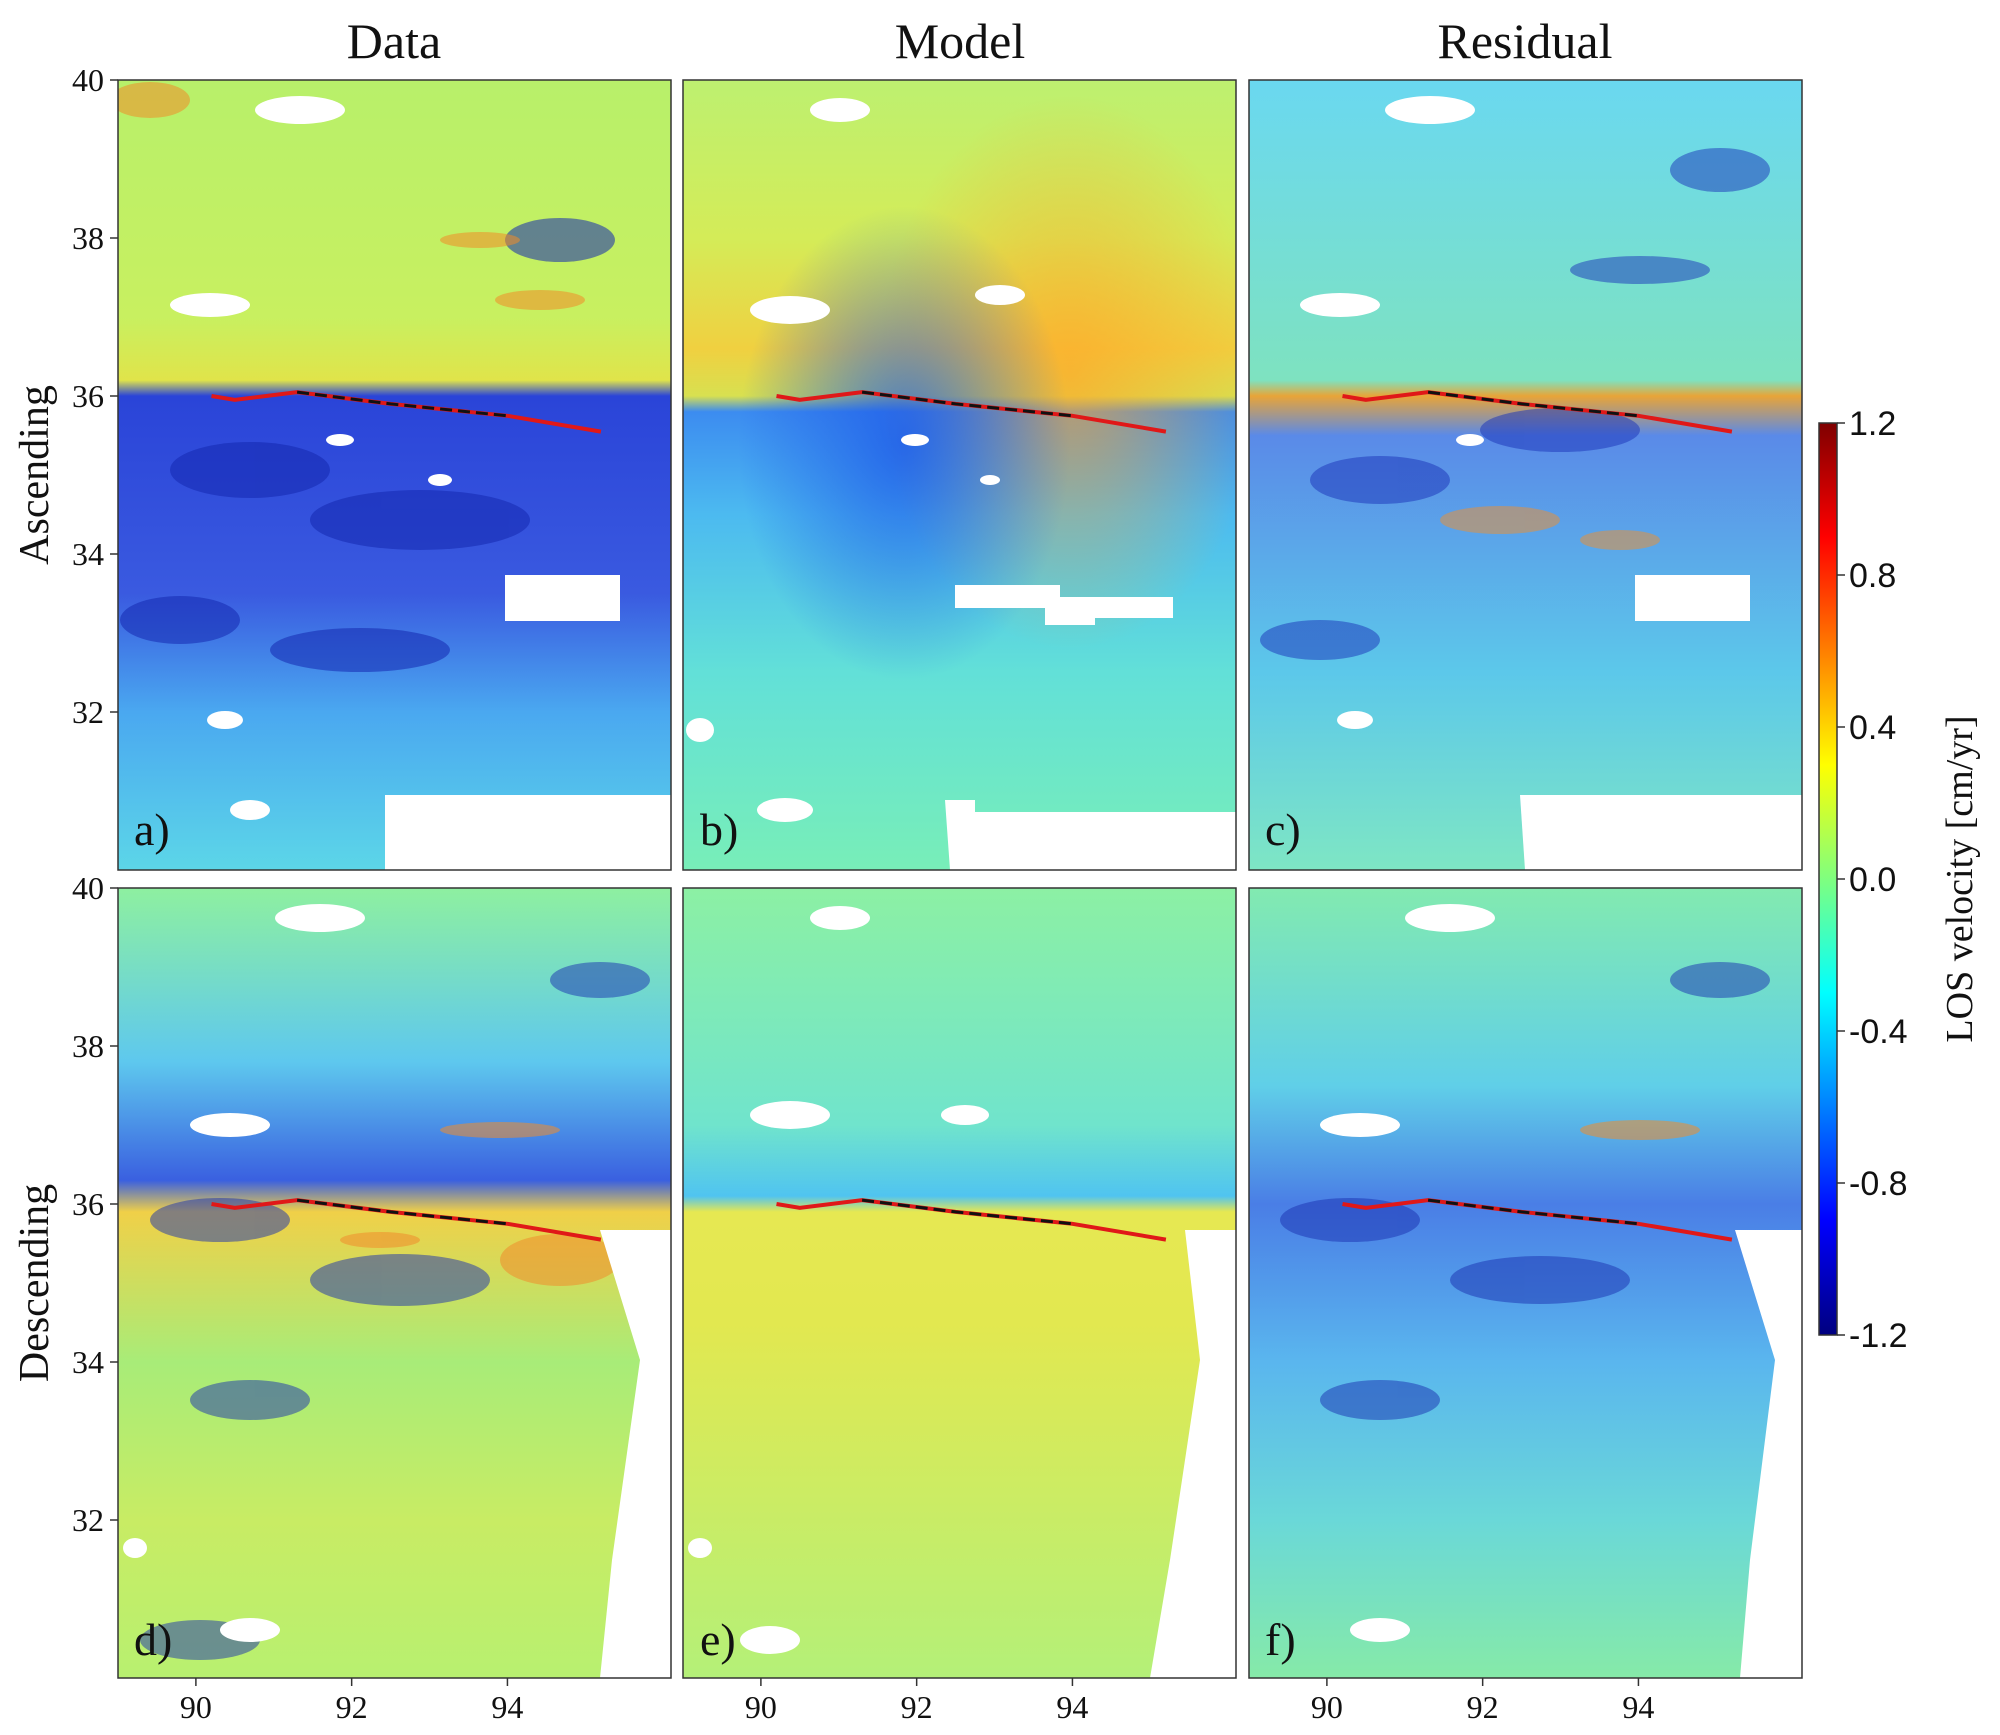  What do you see at coordinates (1828, 879) in the screenshot?
I see `colorbar-ramp` at bounding box center [1828, 879].